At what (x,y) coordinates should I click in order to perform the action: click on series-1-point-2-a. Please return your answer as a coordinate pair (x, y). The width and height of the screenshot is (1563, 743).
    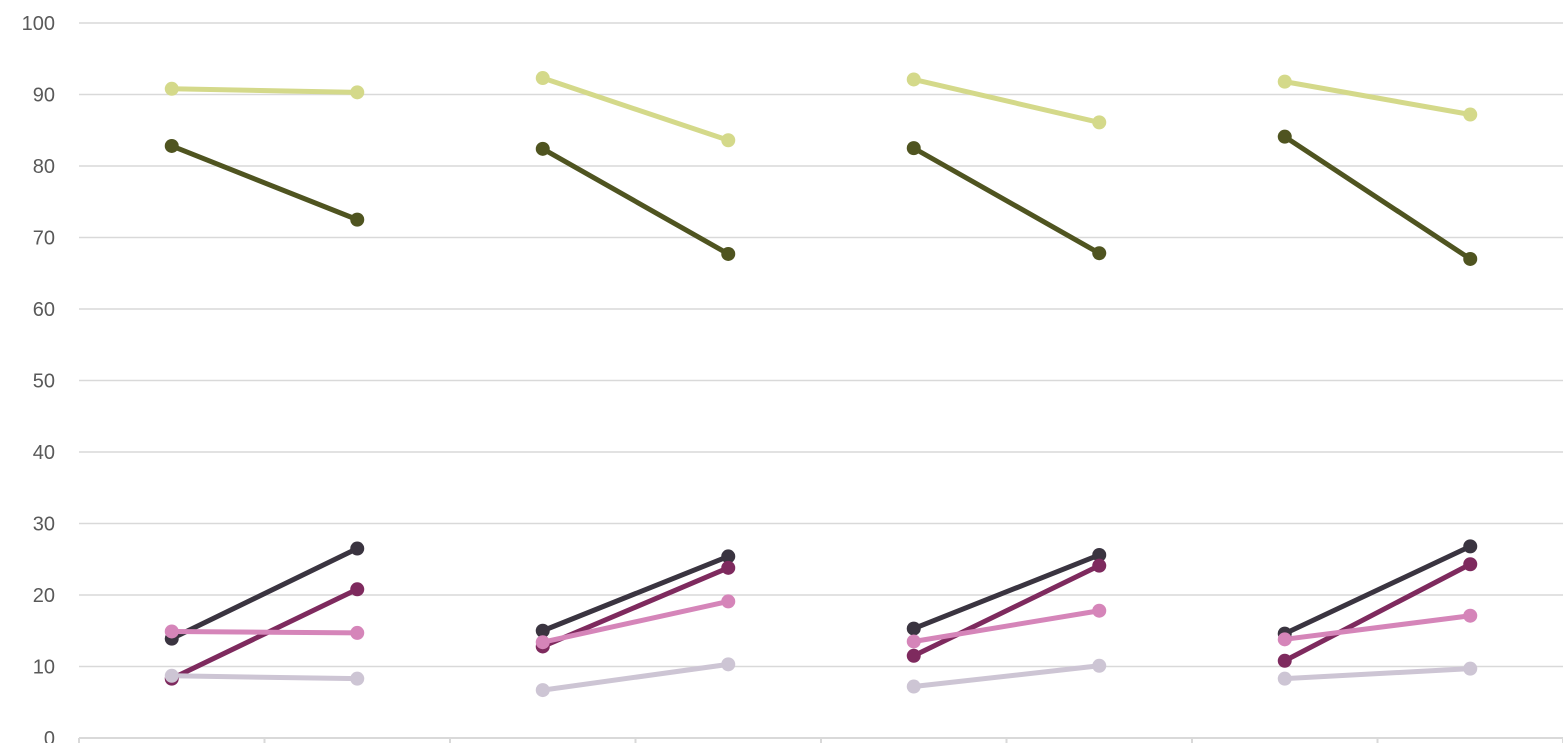
    Looking at the image, I should click on (542, 78).